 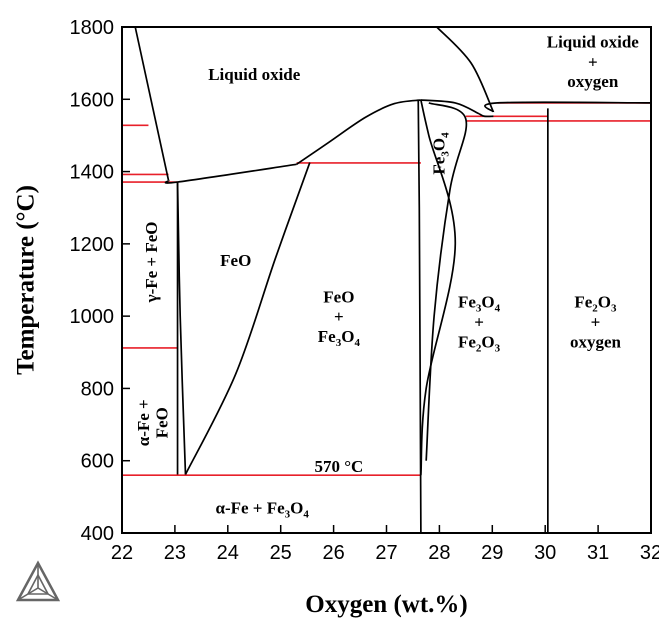 What do you see at coordinates (92, 100) in the screenshot?
I see `y-tick-label: 1600` at bounding box center [92, 100].